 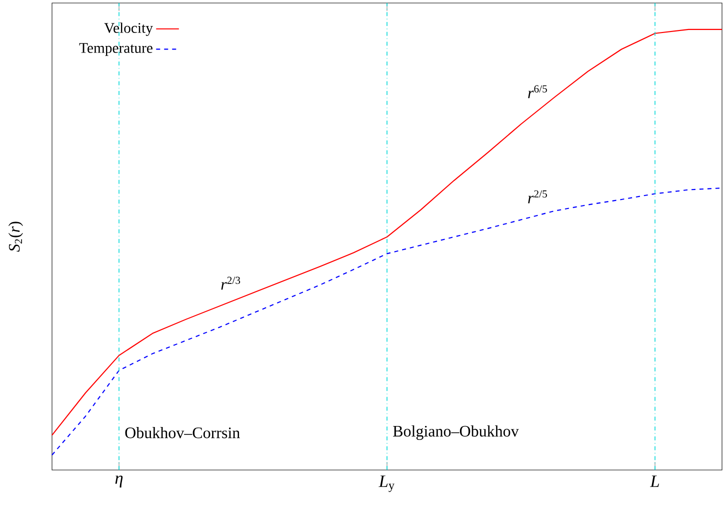 What do you see at coordinates (537, 91) in the screenshot?
I see `annotation: r$^{6/5}$` at bounding box center [537, 91].